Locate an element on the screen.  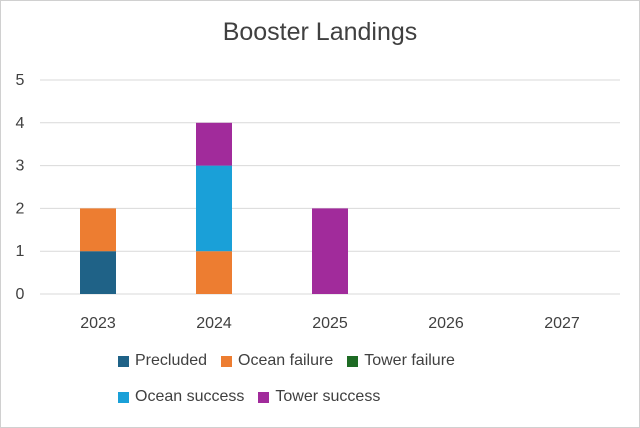
x-tick-label: 2024 is located at coordinates (214, 323).